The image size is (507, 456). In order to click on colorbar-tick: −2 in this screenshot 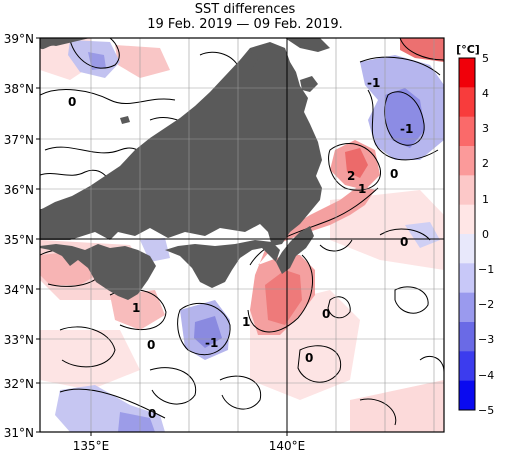, I will do `click(486, 304)`.